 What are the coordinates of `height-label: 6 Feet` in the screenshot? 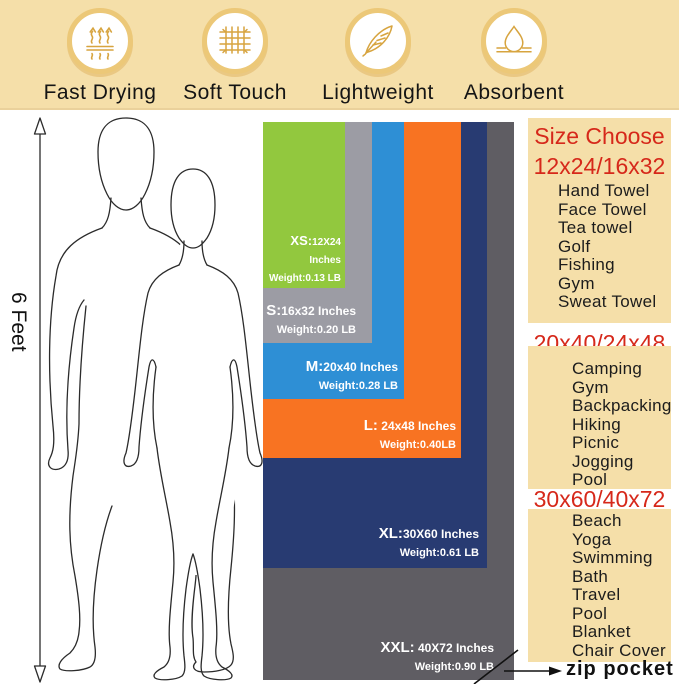 It's located at (18, 322).